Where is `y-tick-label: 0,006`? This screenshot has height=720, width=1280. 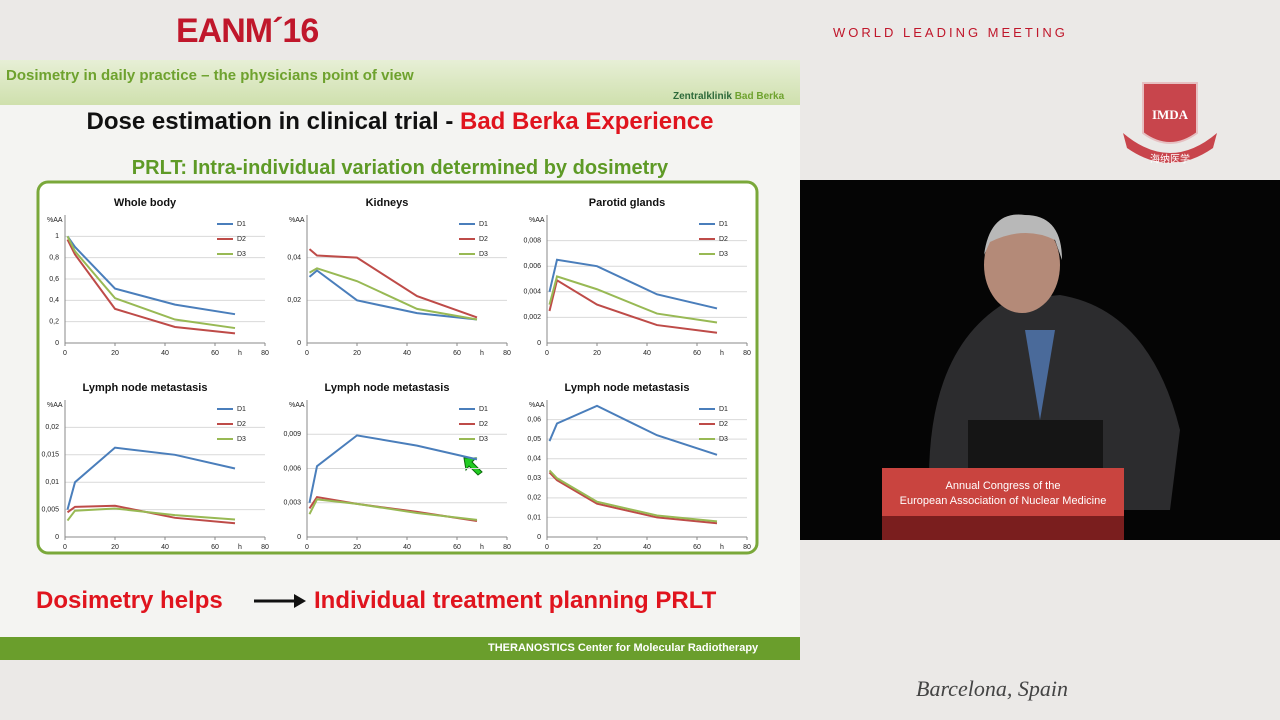 y-tick-label: 0,006 is located at coordinates (532, 266).